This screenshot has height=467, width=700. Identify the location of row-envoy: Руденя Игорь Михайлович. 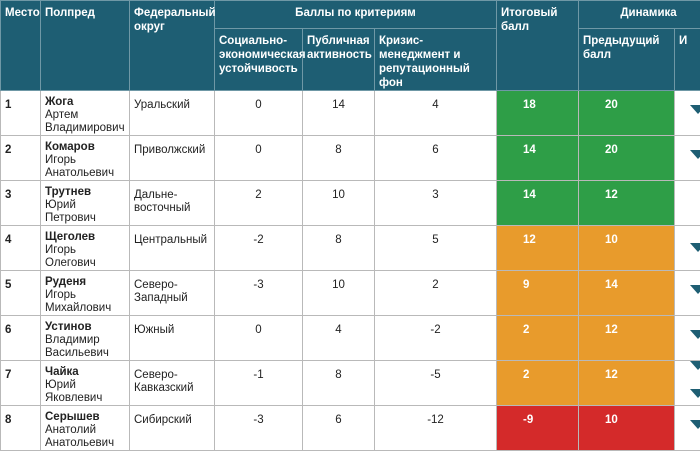
(85, 293).